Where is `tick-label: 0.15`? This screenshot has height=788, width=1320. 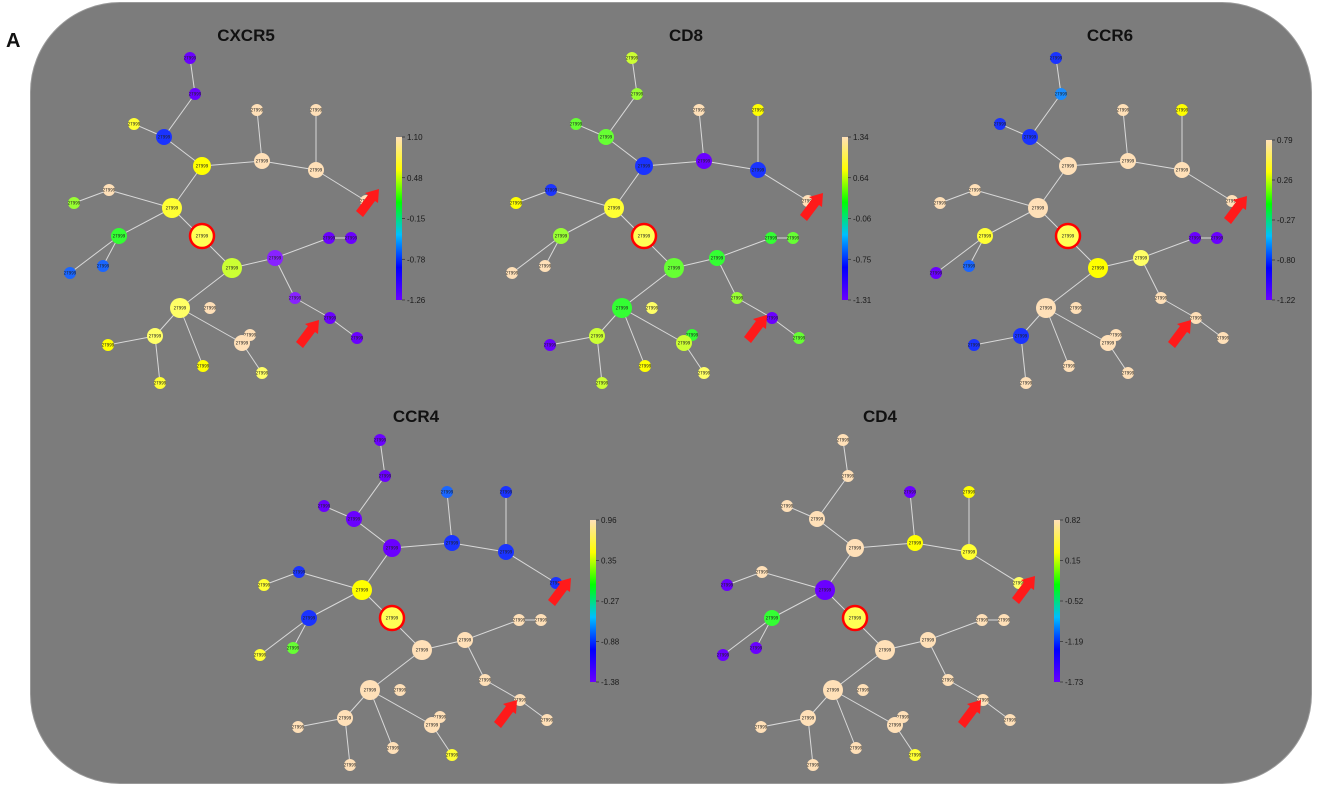 tick-label: 0.15 is located at coordinates (1073, 561).